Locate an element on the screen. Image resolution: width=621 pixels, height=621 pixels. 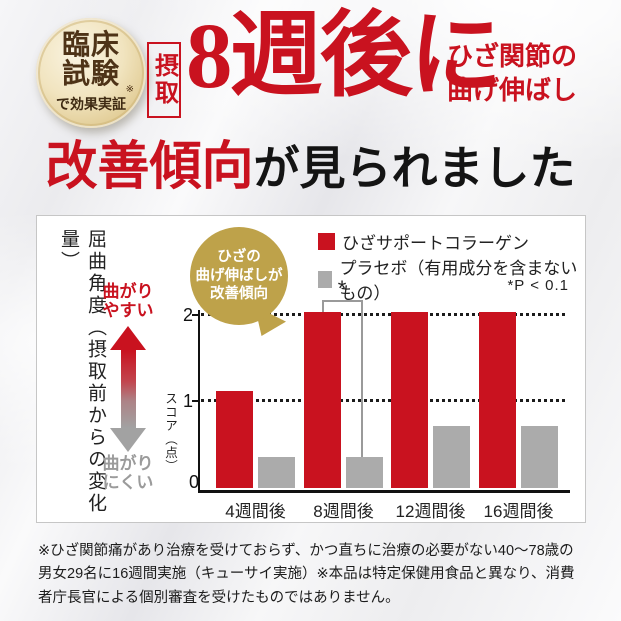
x-label-4週間後: 4週間後 is located at coordinates (255, 511).